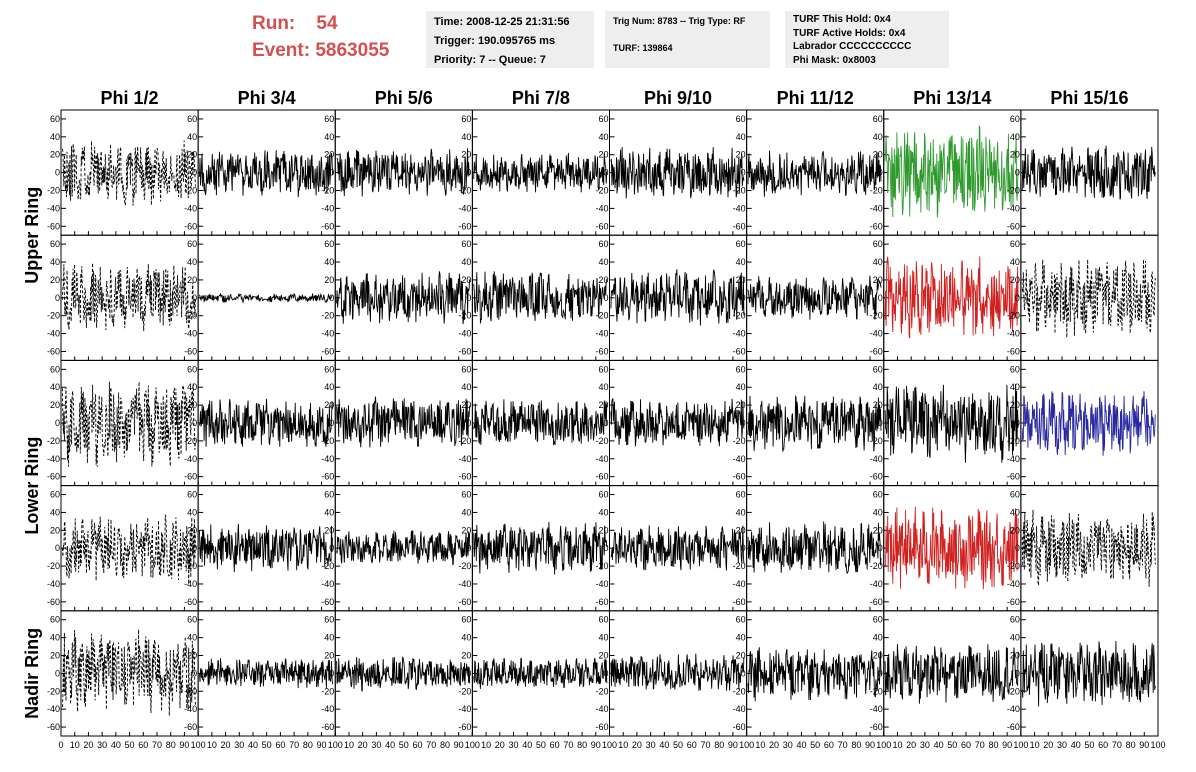 This screenshot has height=772, width=1196. Describe the element at coordinates (870, 745) in the screenshot. I see `x-tick-label: 90` at that location.